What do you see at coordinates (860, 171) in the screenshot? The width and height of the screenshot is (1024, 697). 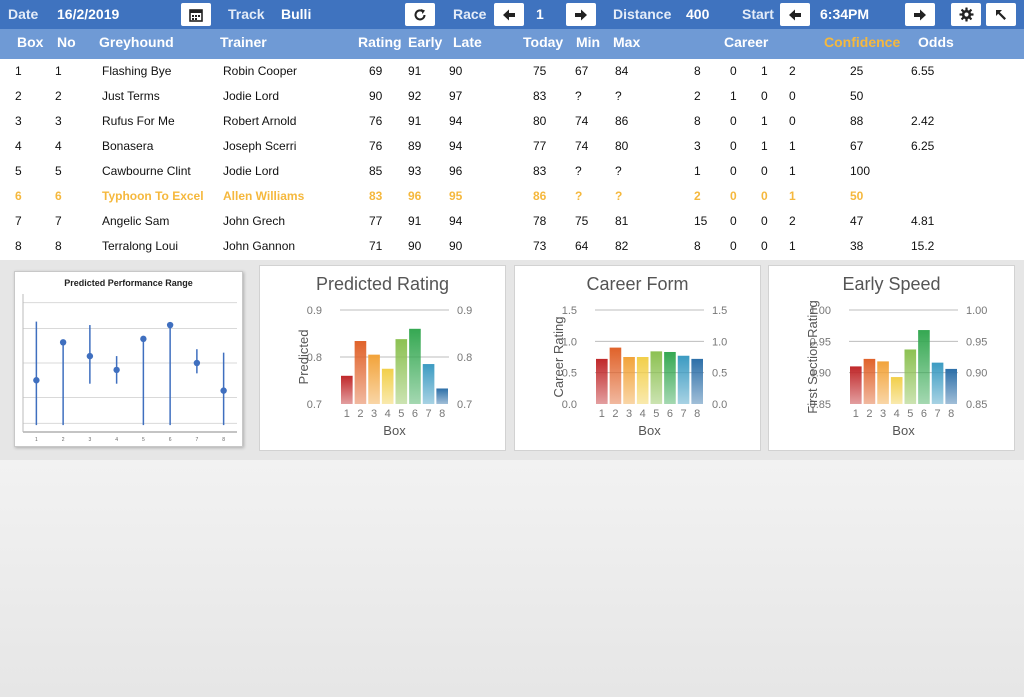 I see `cell-confidence: 100` at bounding box center [860, 171].